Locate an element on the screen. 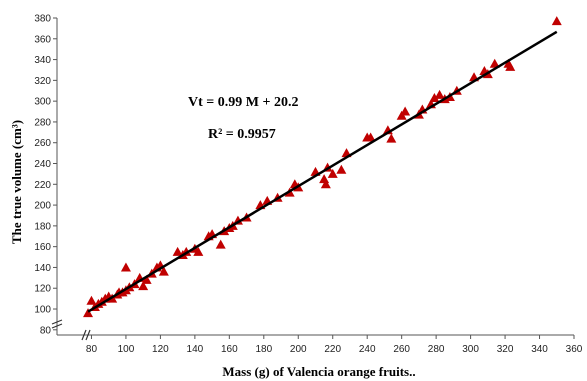  x-tick-label: 100 is located at coordinates (126, 349).